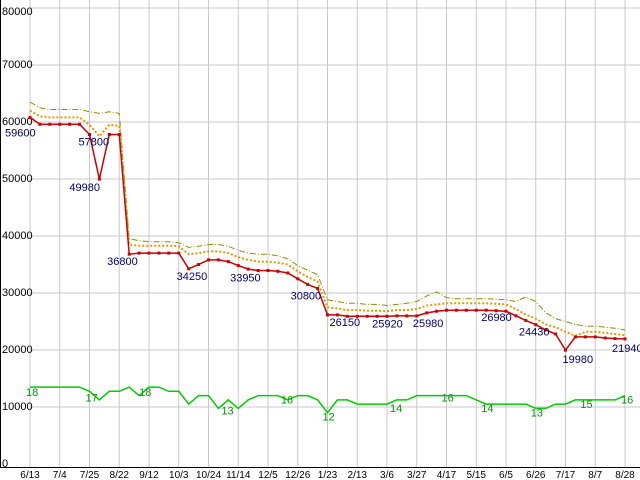 The image size is (640, 480). I want to click on x-axis-tick-label: 3/6, so click(387, 475).